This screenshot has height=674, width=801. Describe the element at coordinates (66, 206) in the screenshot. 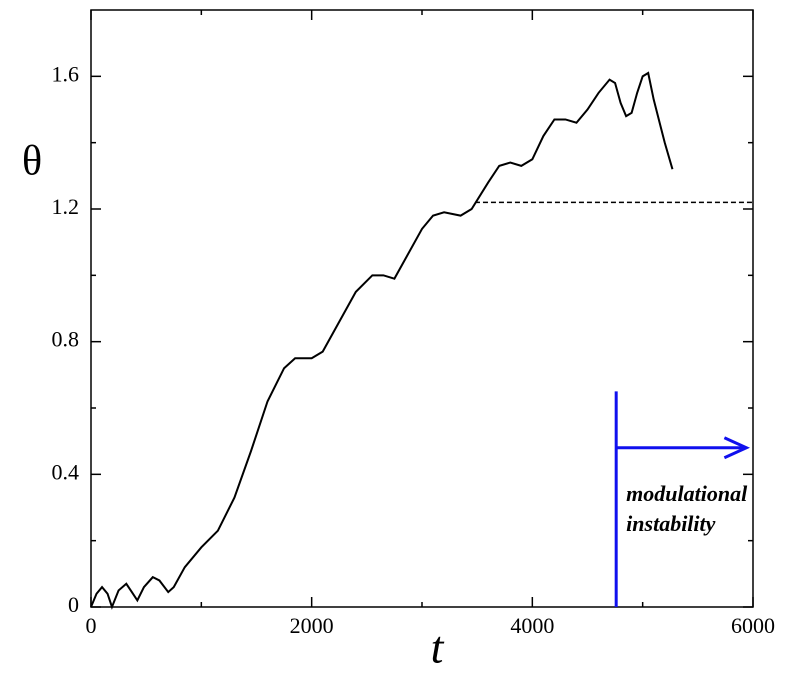

I see `y-tick-label: 1.2` at that location.